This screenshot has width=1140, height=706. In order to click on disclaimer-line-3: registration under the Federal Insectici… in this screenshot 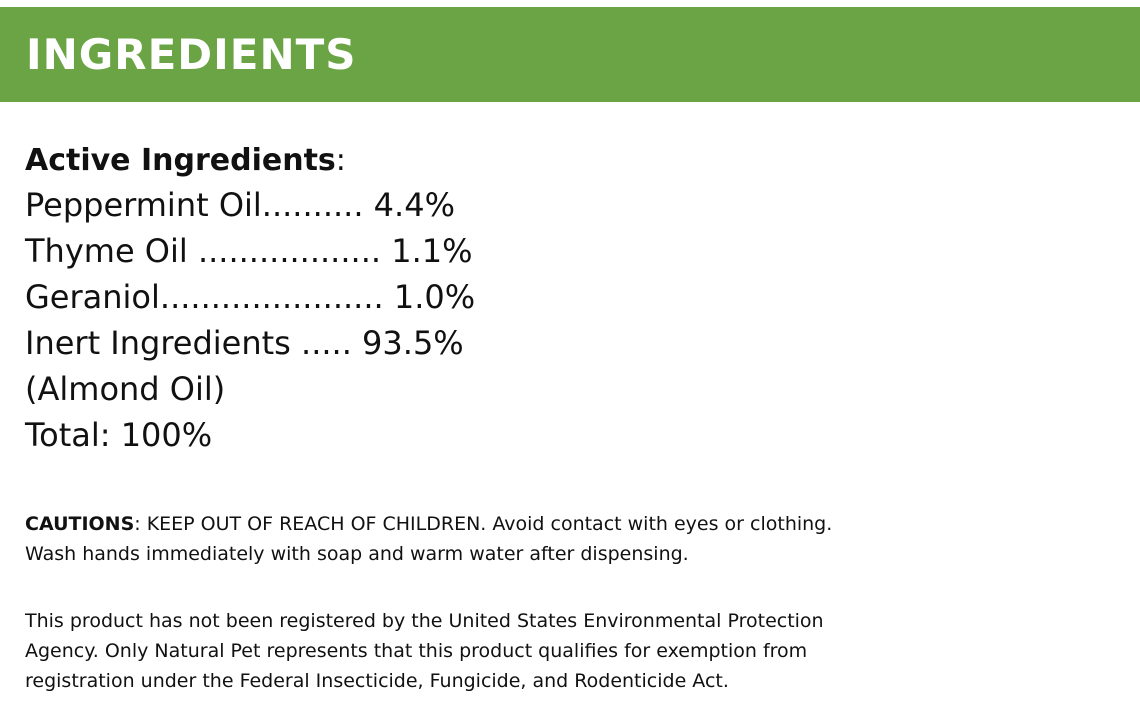, I will do `click(377, 681)`.